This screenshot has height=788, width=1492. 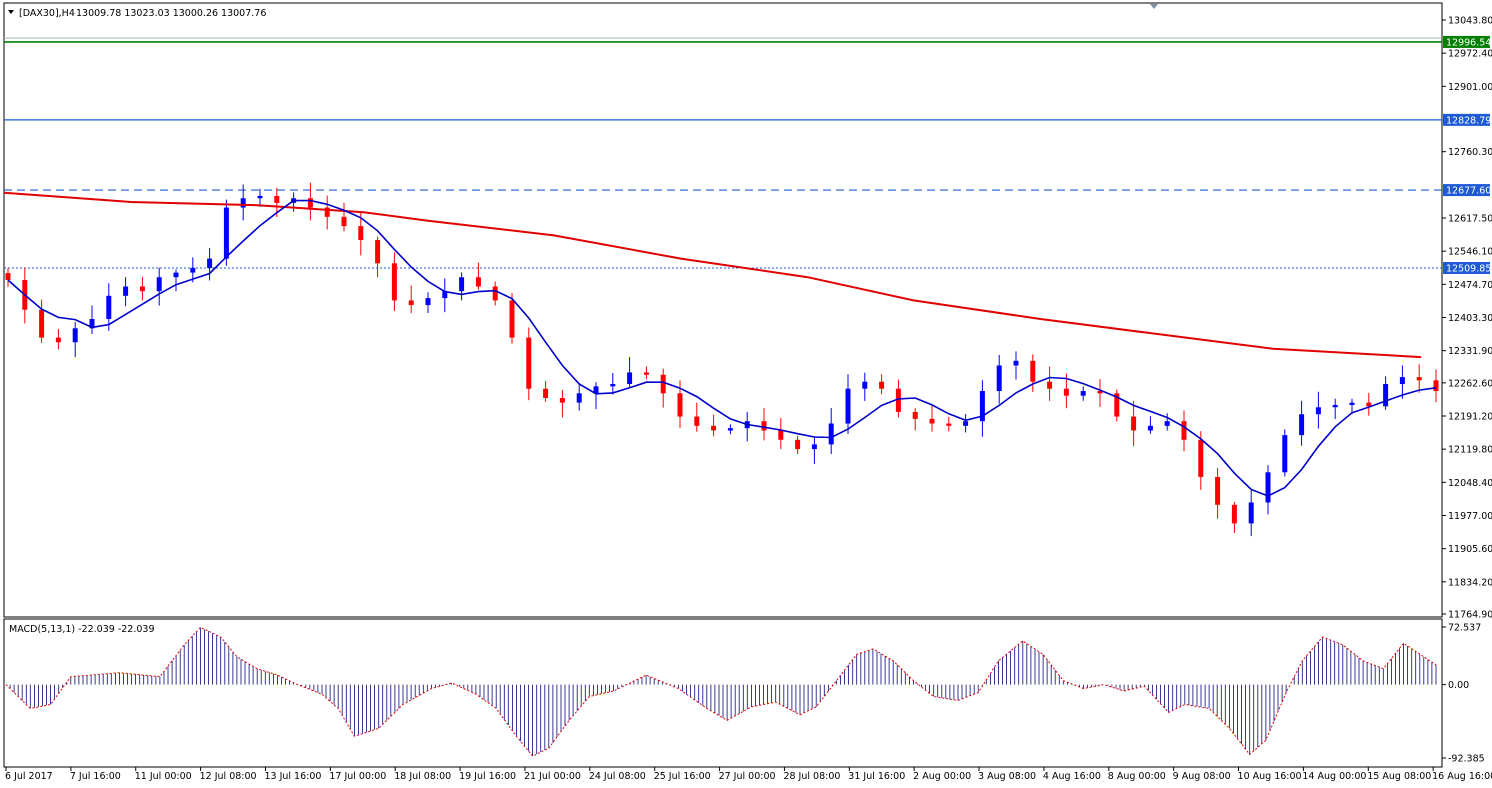 I want to click on level-price-label: 12677.60, so click(x=1468, y=191).